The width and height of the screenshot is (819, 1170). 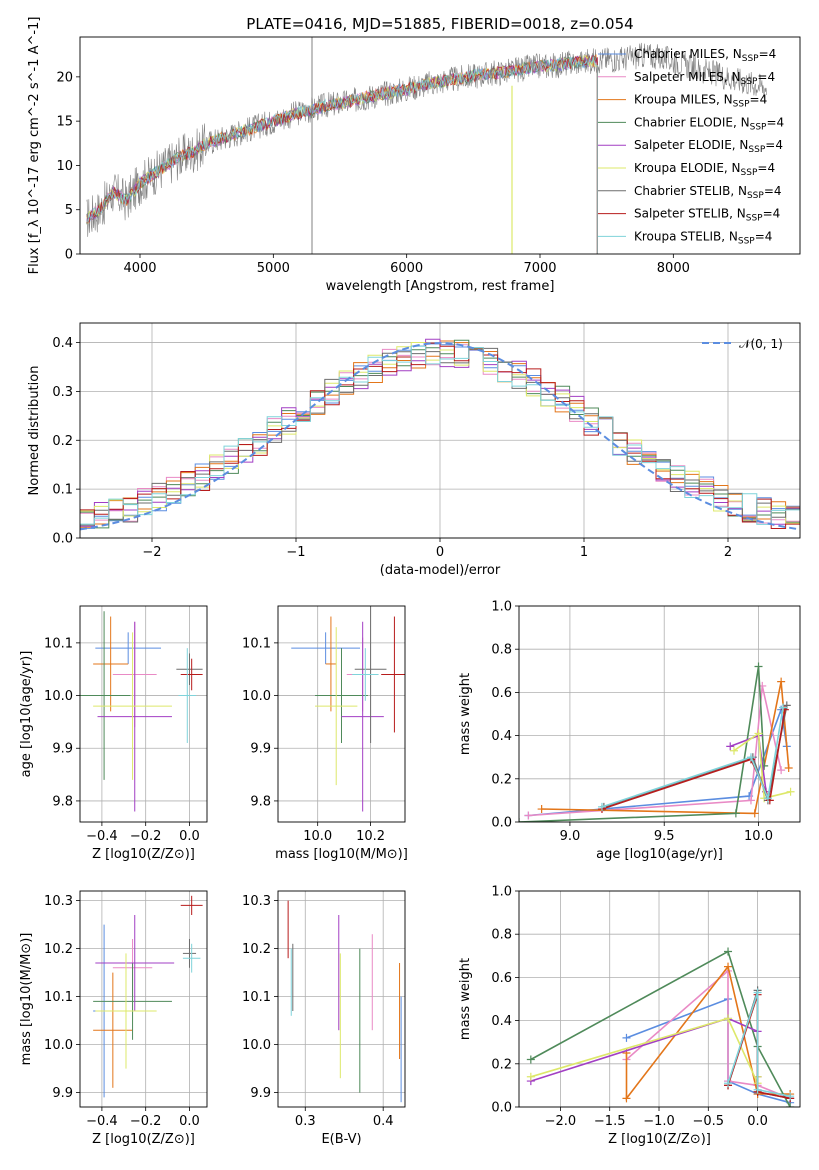 What do you see at coordinates (673, 268) in the screenshot?
I see `x-tick-label: 8000` at bounding box center [673, 268].